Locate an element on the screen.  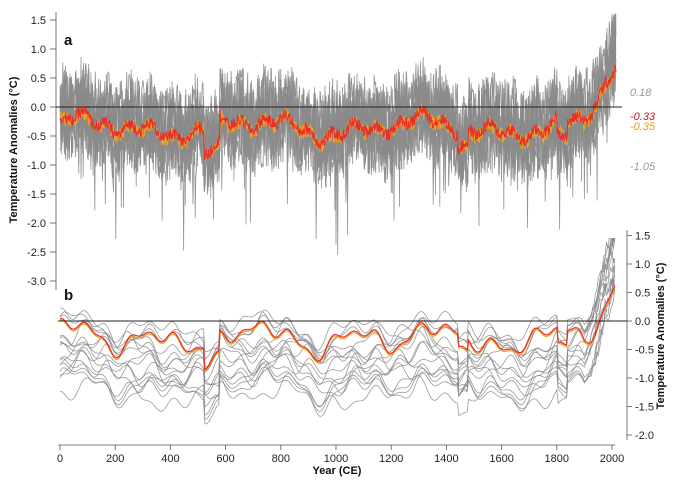
panel-a-y-tick-label: -0.5 is located at coordinates (36, 137).